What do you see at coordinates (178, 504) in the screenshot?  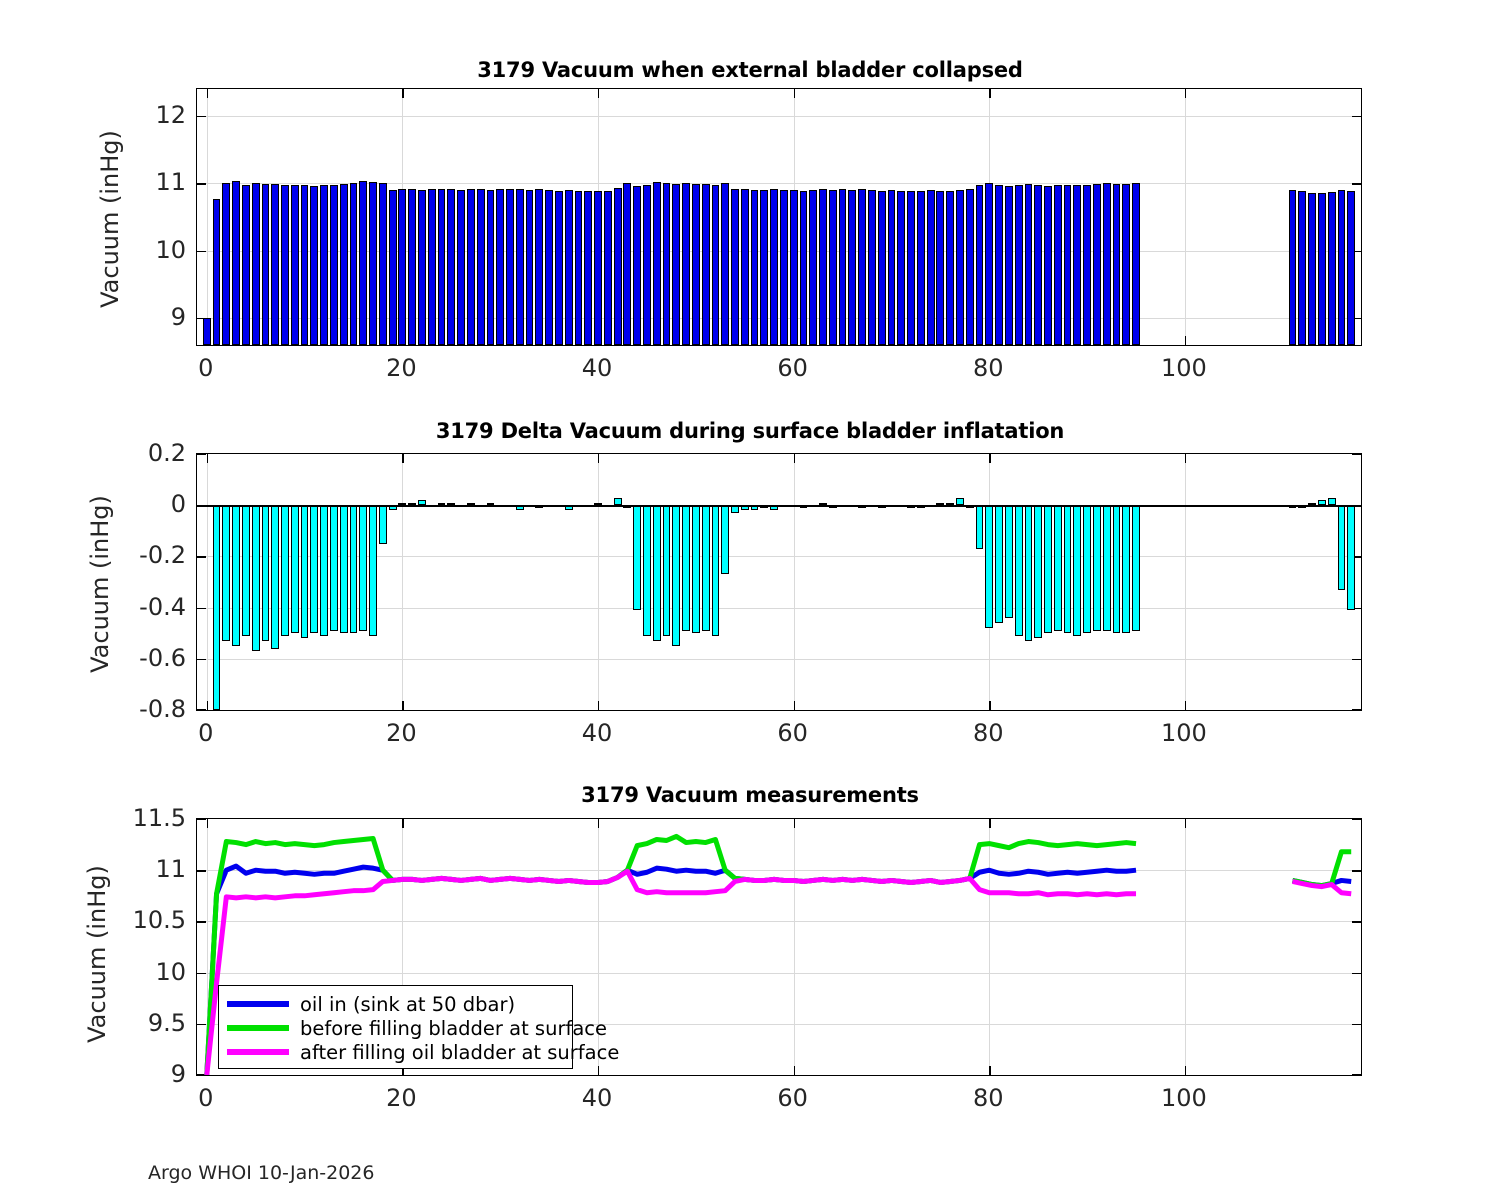 I see `y-tick-label: 0` at bounding box center [178, 504].